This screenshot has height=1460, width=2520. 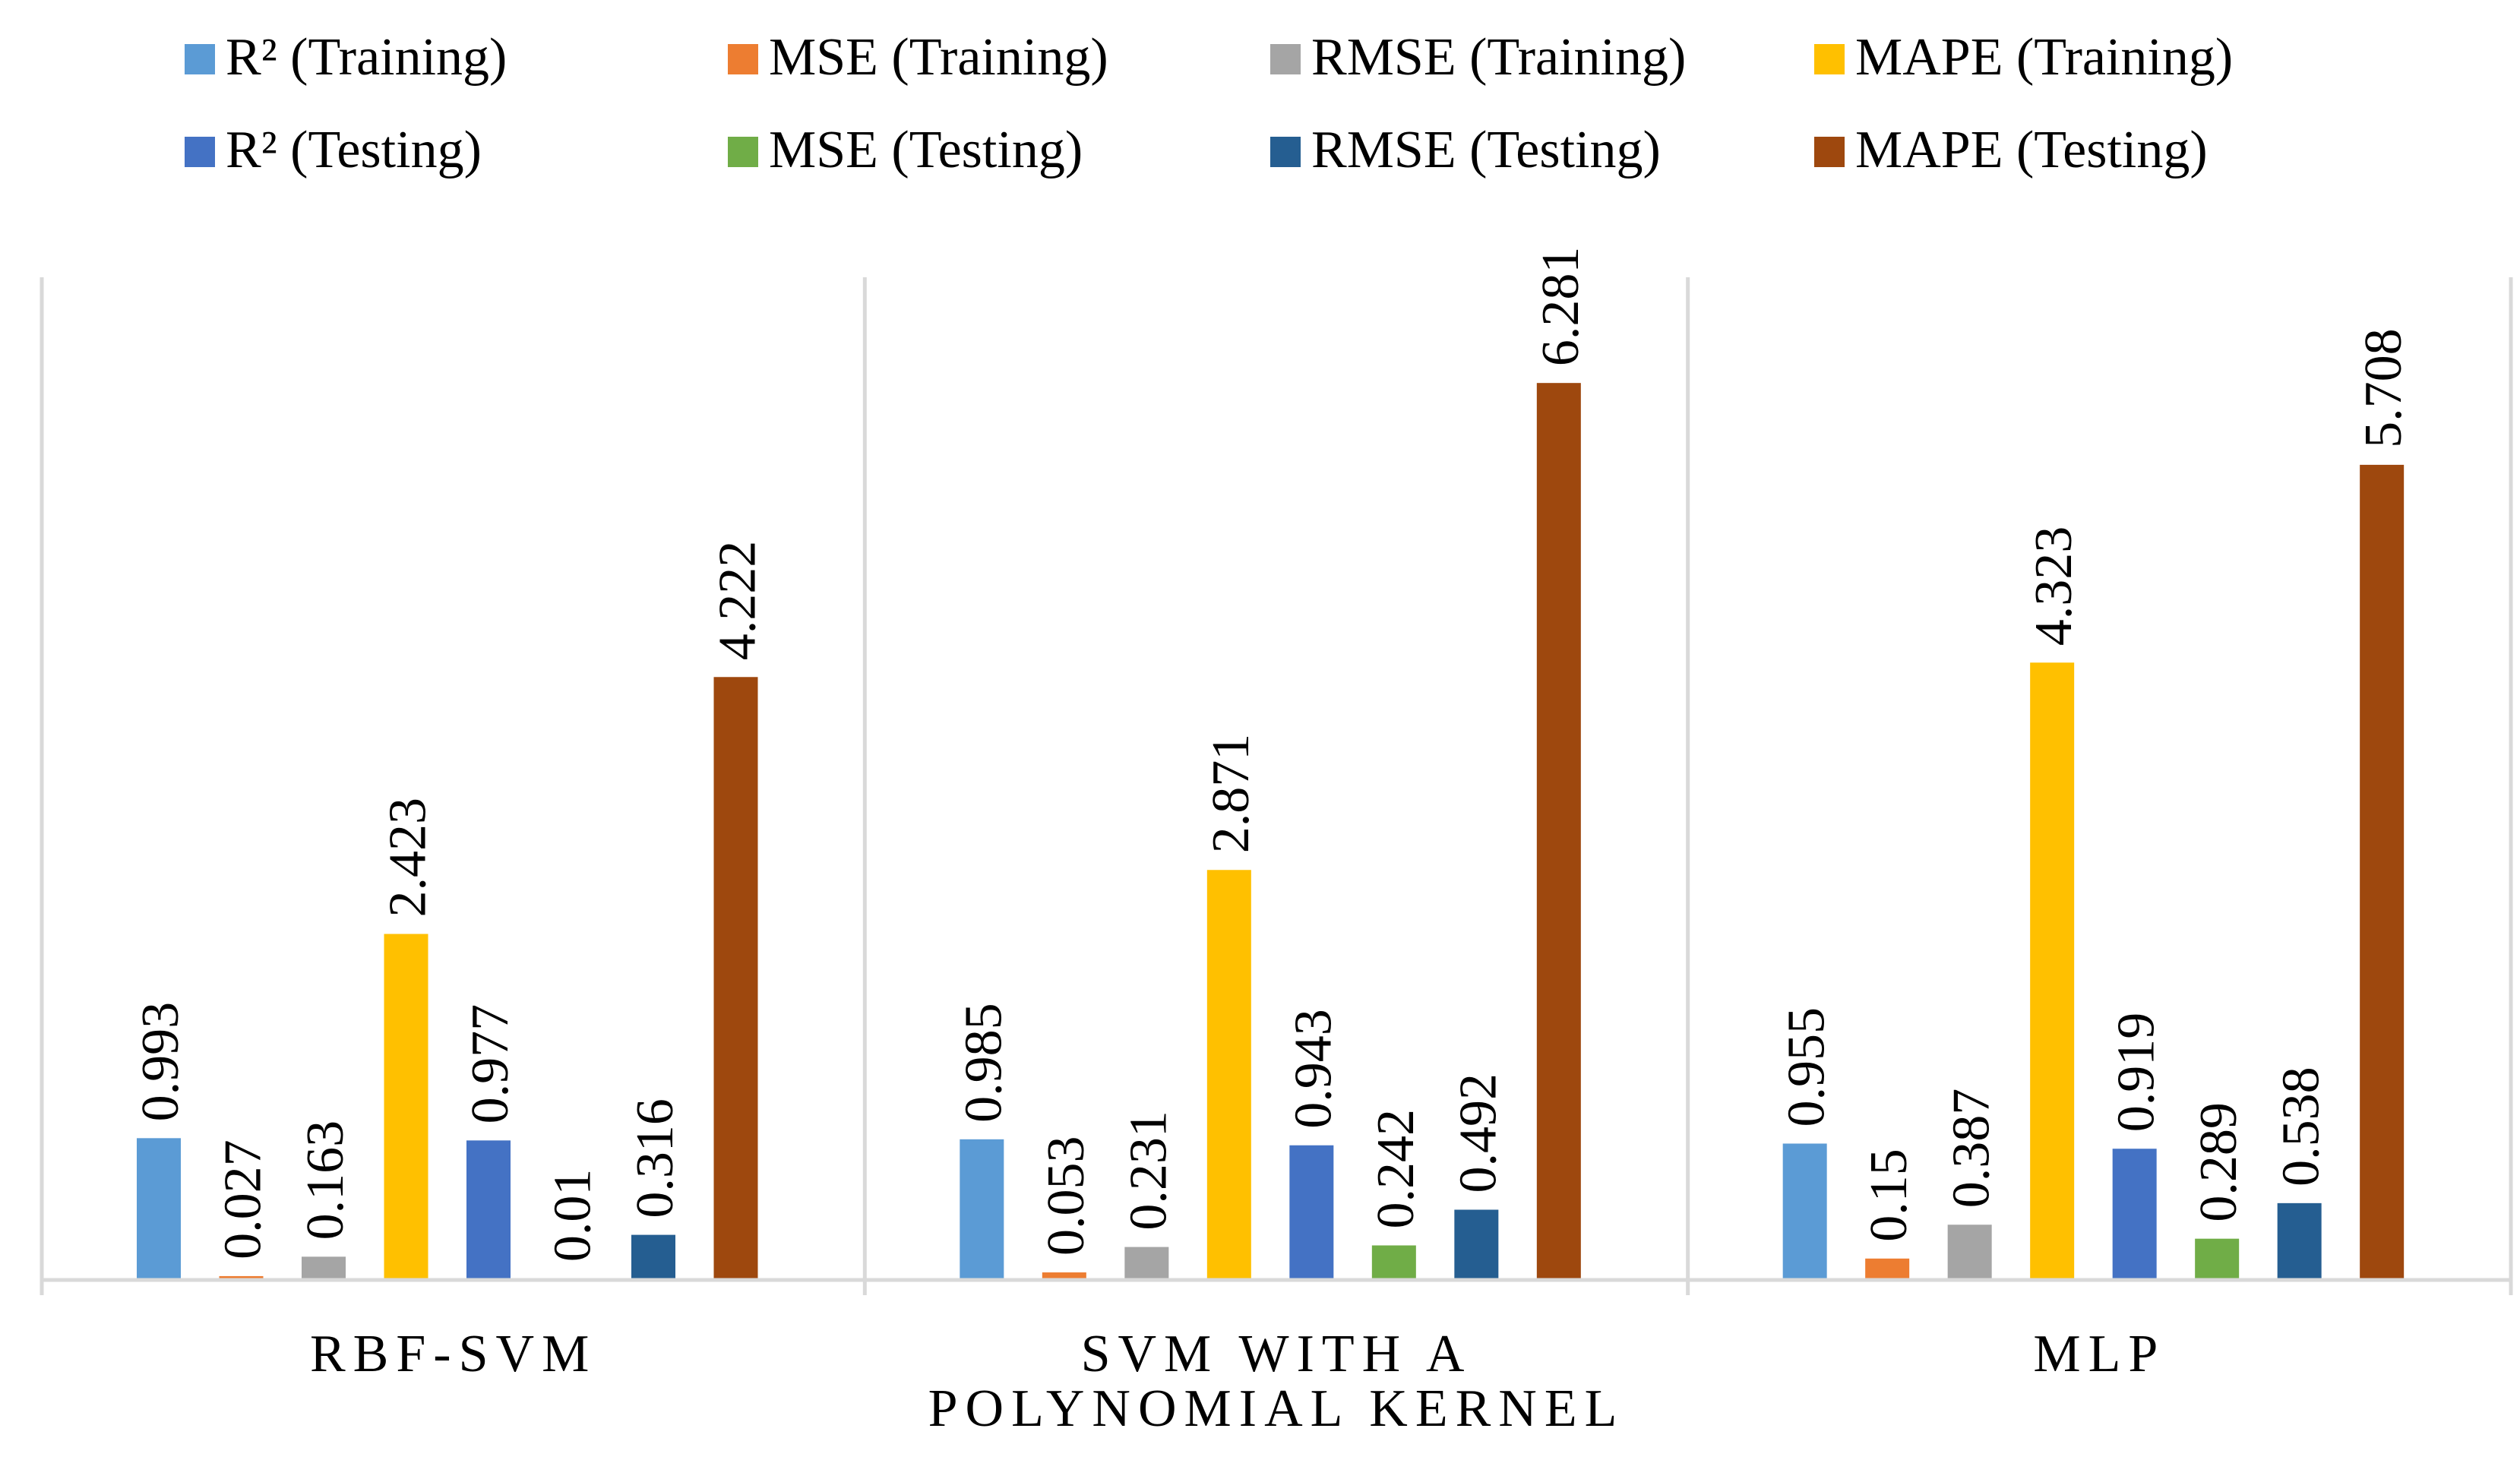 What do you see at coordinates (490, 1064) in the screenshot?
I see `value-label: 0.977` at bounding box center [490, 1064].